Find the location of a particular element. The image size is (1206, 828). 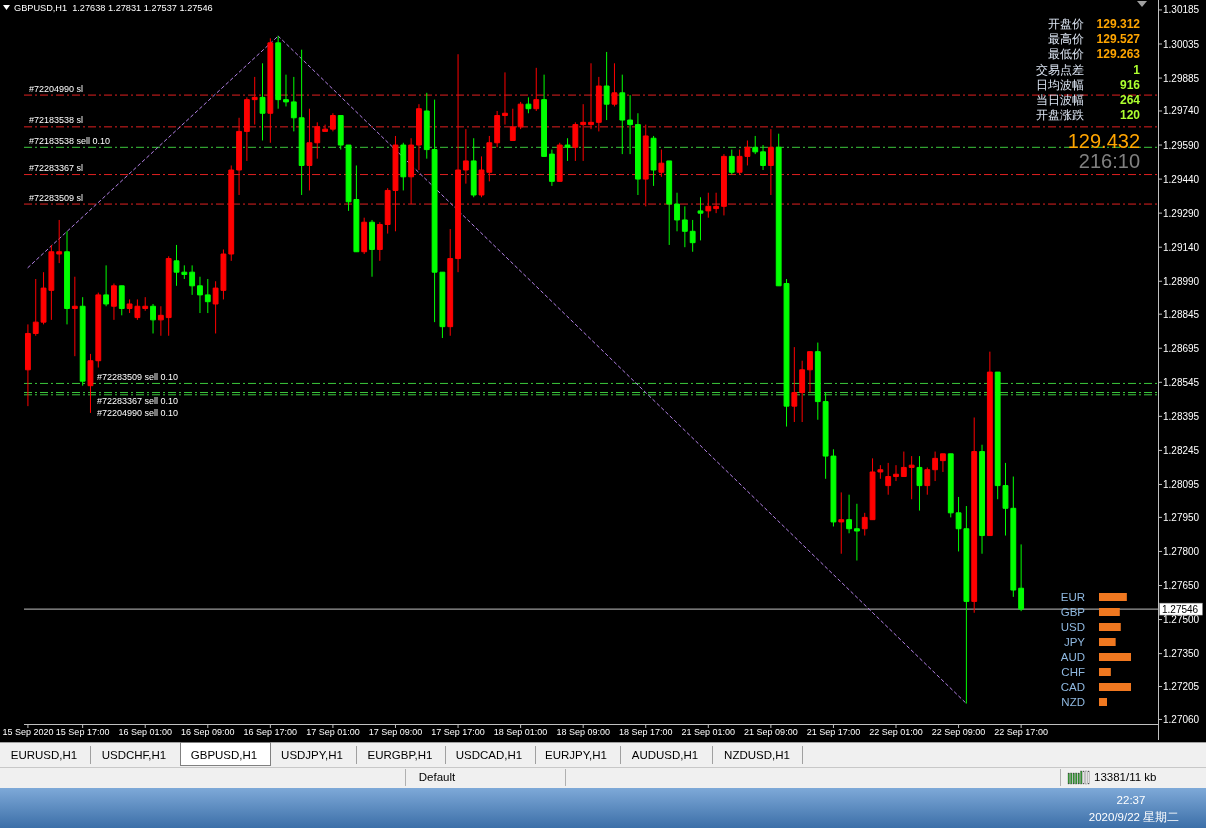

annotation: 开盘价 is located at coordinates (1066, 24).